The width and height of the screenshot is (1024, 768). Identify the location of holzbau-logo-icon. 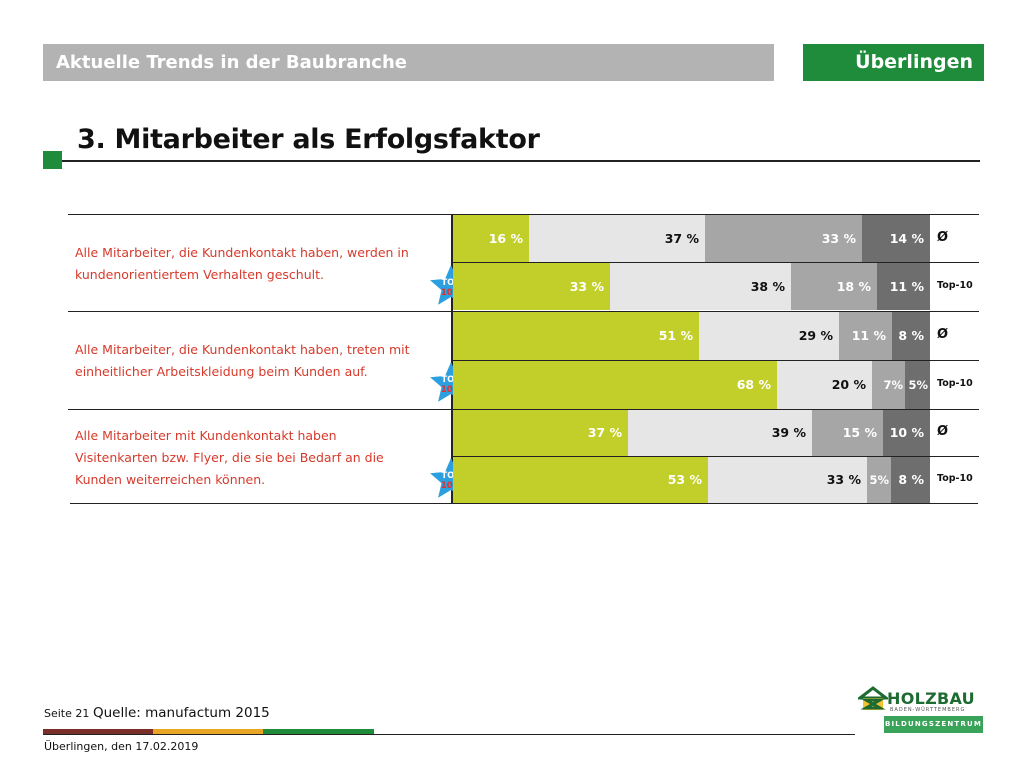
(873, 698).